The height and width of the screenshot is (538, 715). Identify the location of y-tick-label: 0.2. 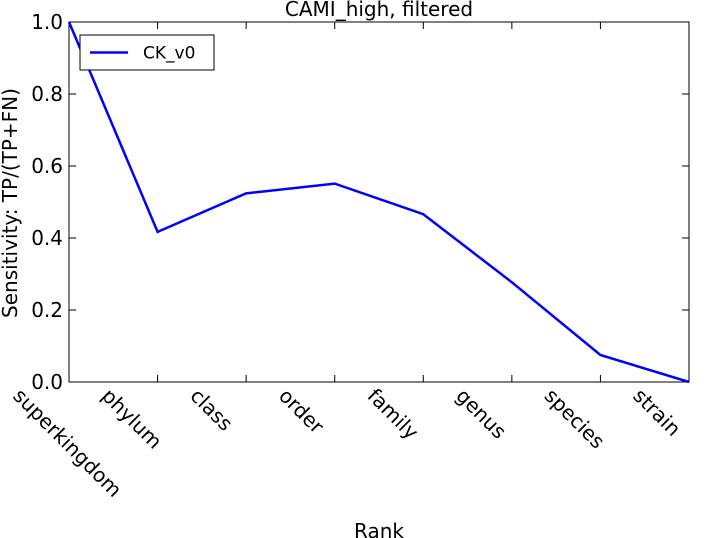
(47, 310).